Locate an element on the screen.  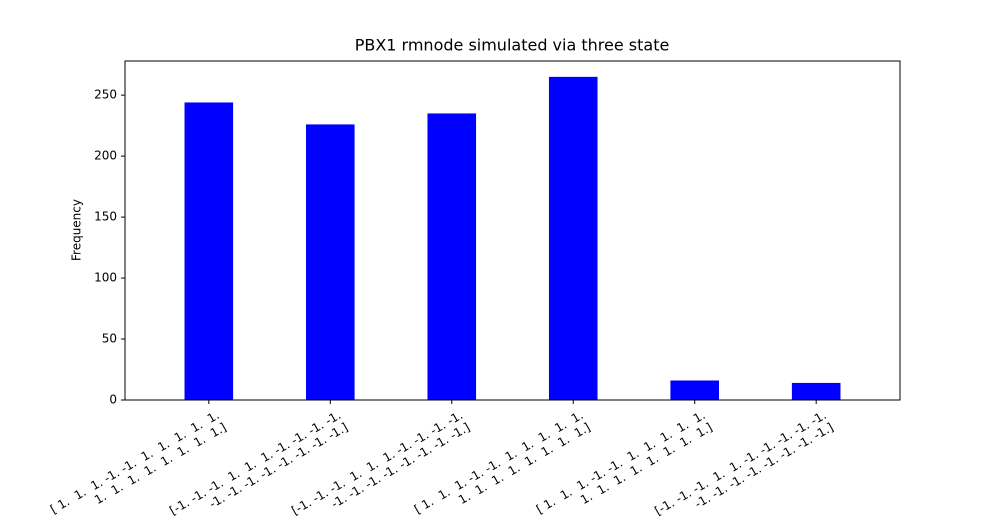
chart-title: PBX1 rmnode simulated via three state is located at coordinates (512, 45).